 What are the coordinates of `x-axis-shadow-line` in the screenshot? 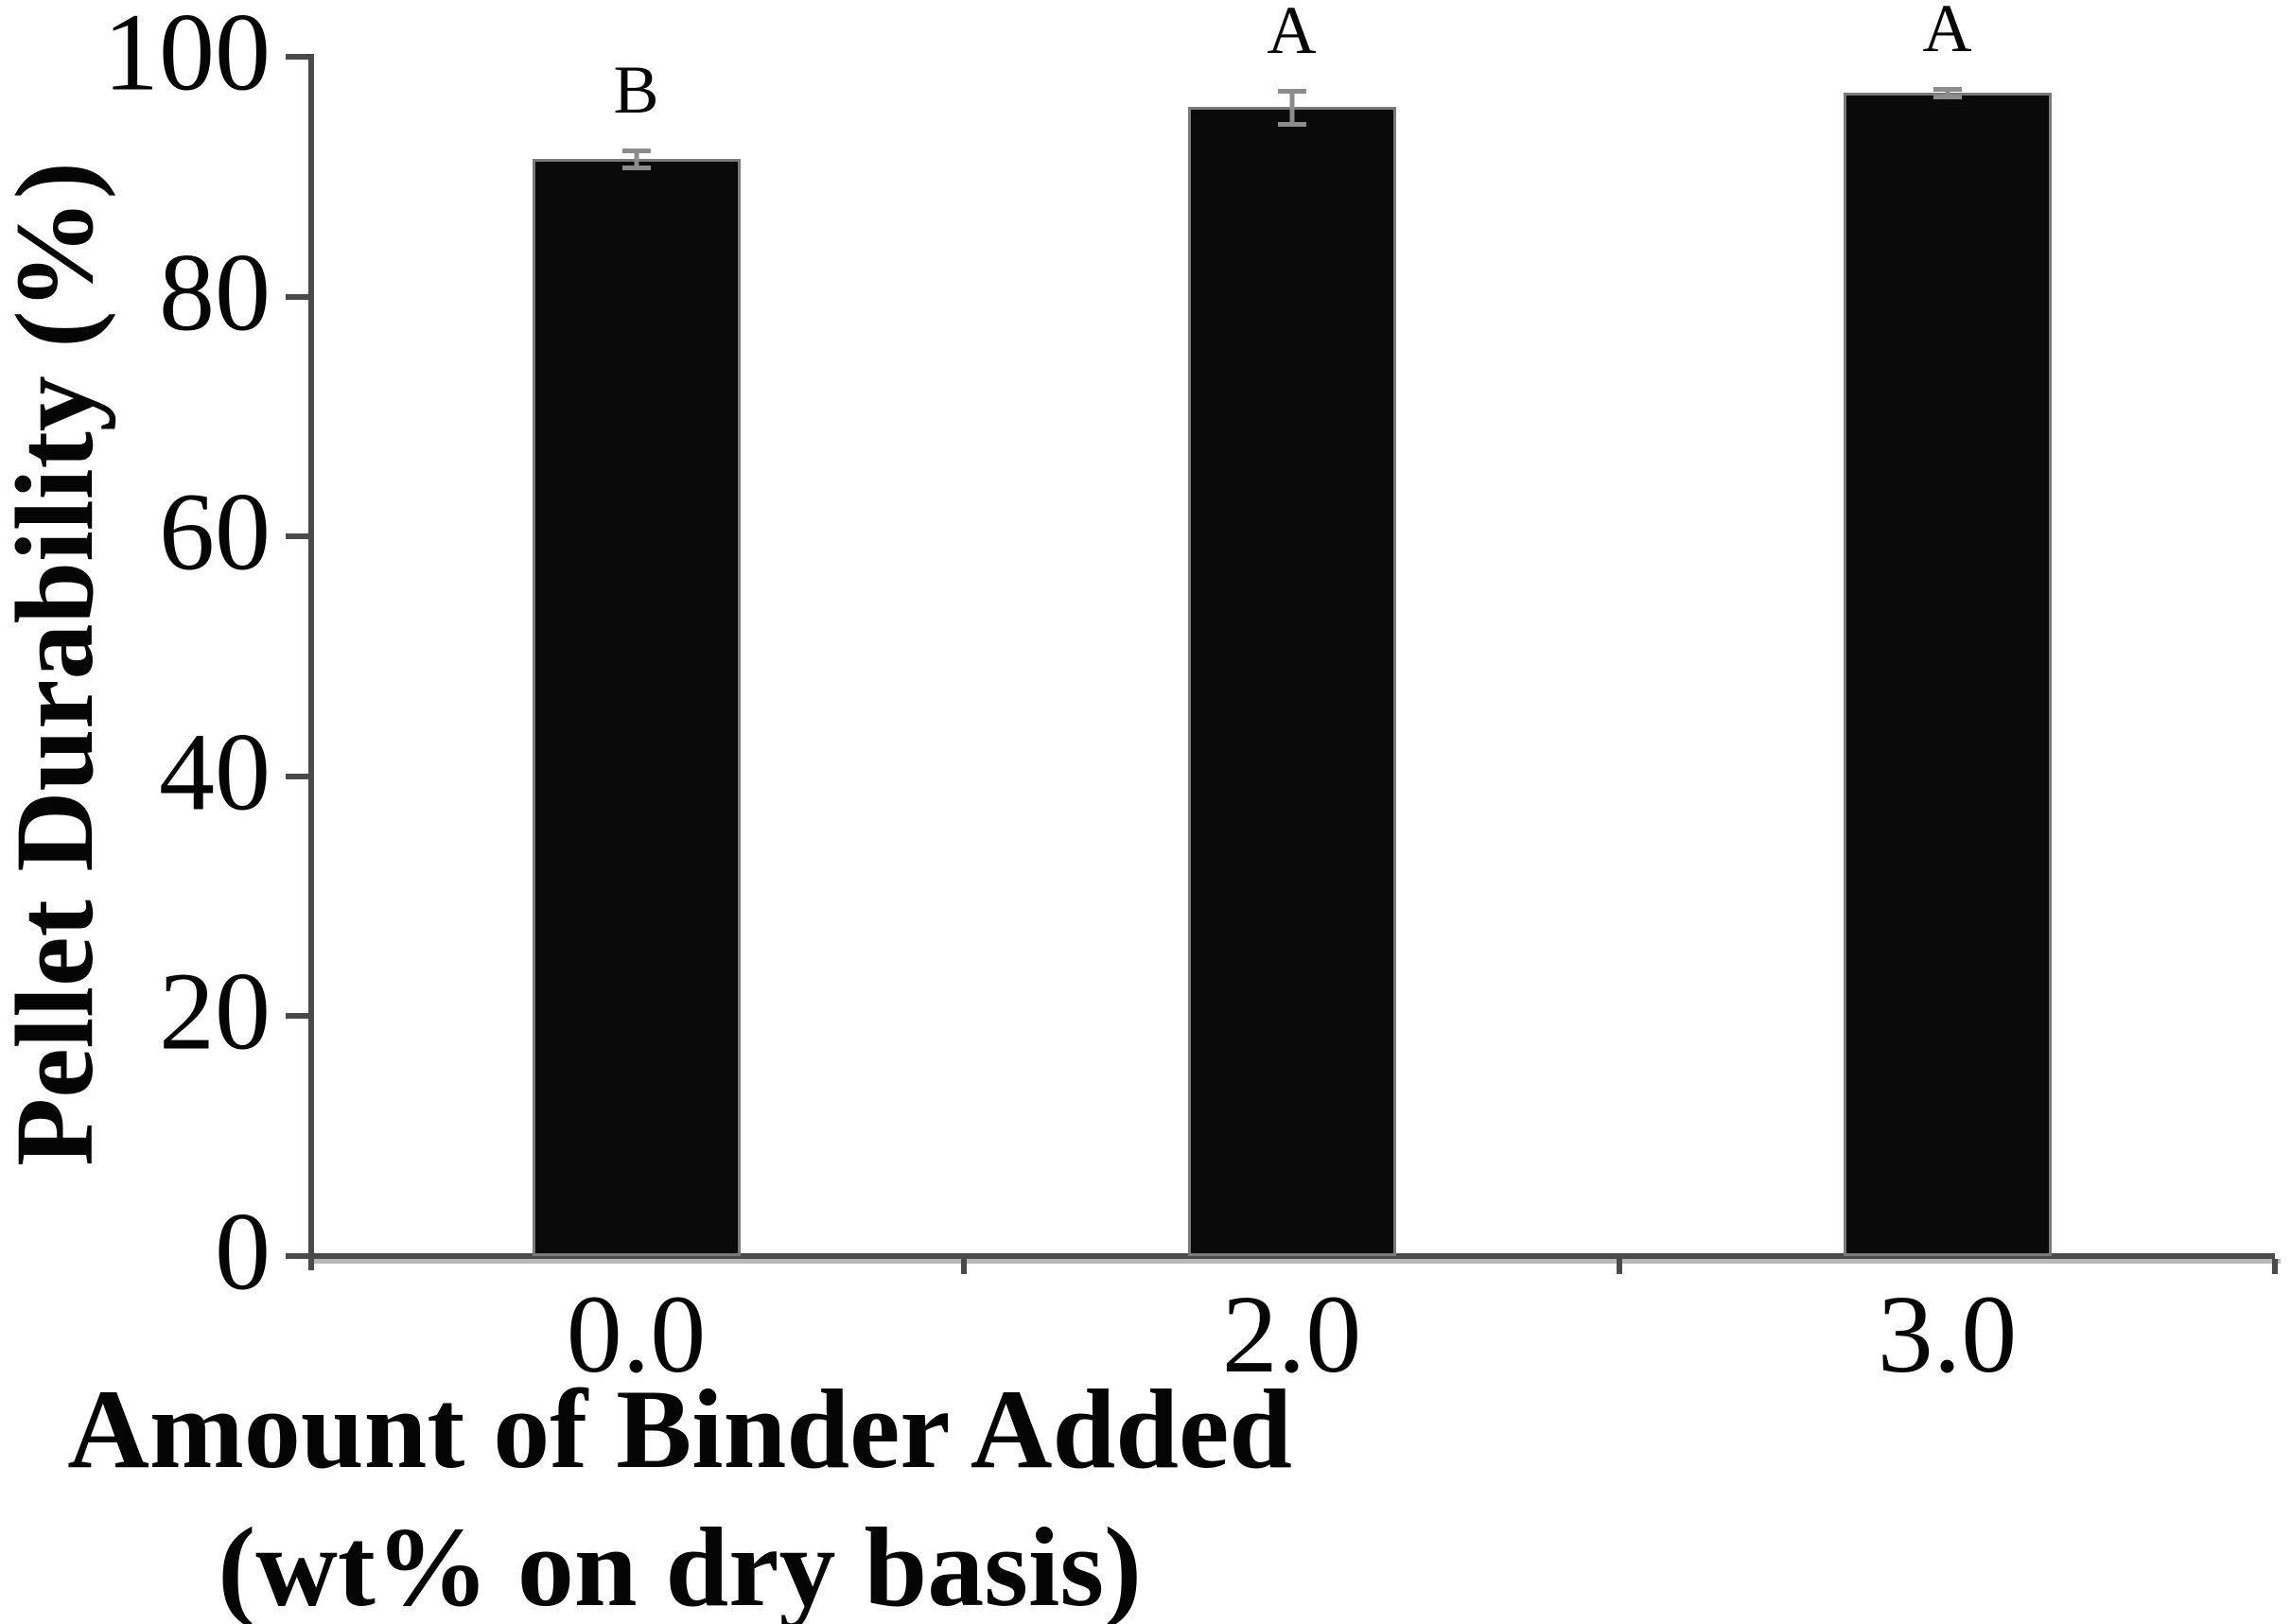 It's located at (1297, 1261).